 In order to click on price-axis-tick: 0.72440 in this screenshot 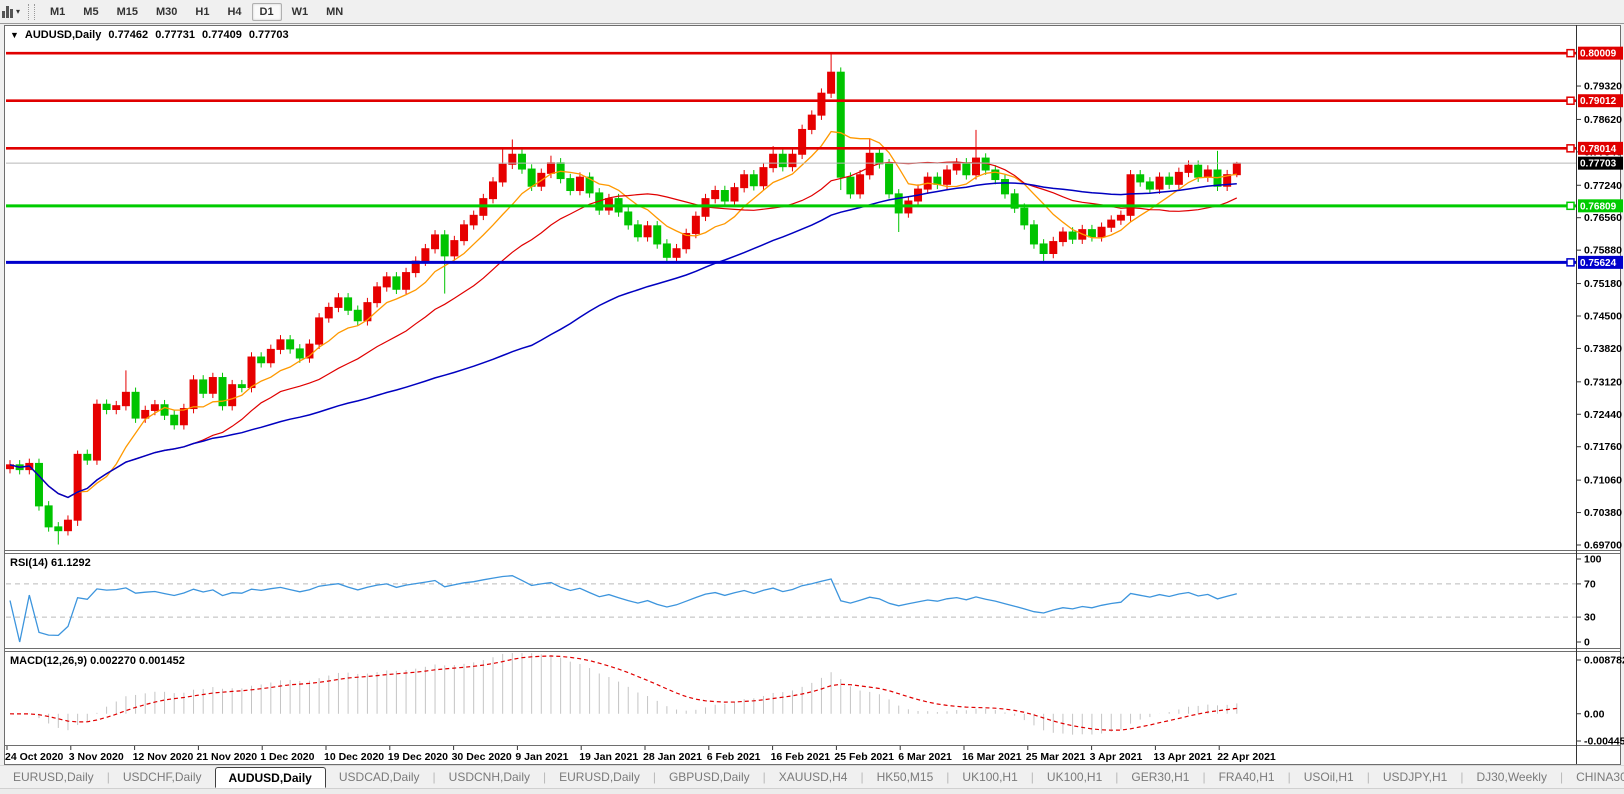, I will do `click(1603, 415)`.